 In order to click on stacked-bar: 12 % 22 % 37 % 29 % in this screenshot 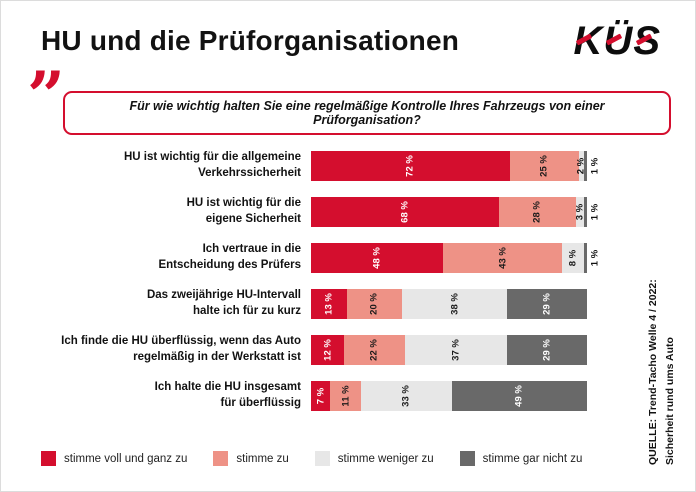, I will do `click(449, 350)`.